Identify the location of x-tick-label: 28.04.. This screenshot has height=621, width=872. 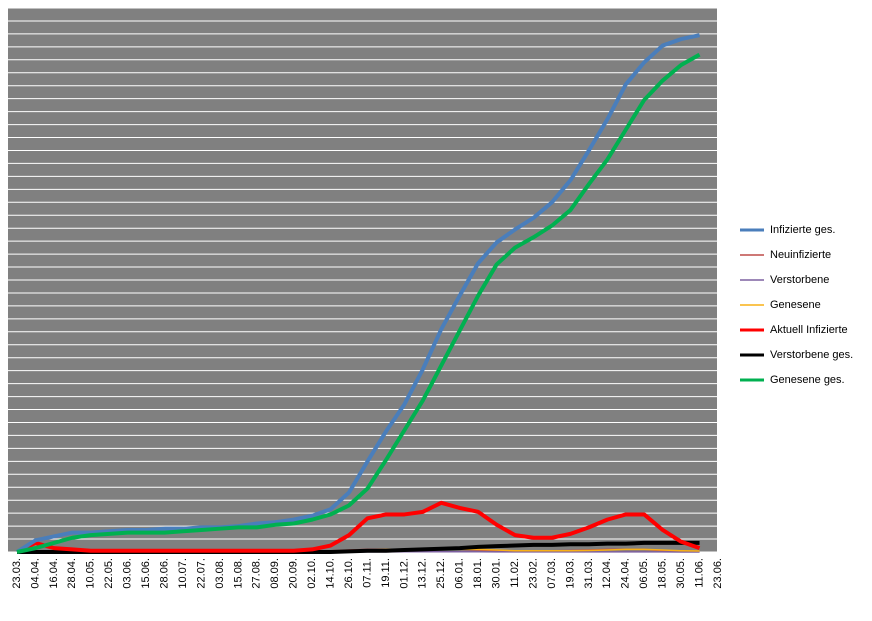
(72, 573).